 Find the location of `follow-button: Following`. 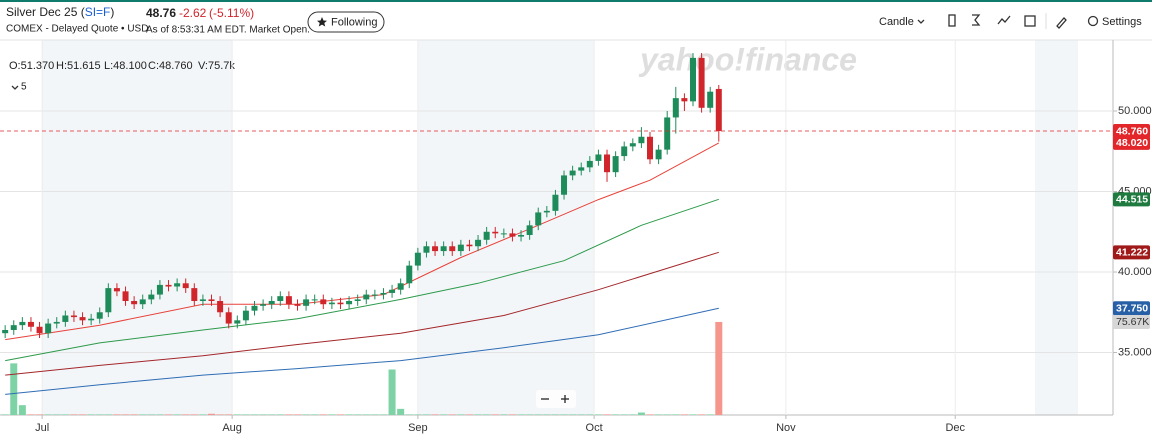

follow-button: Following is located at coordinates (346, 22).